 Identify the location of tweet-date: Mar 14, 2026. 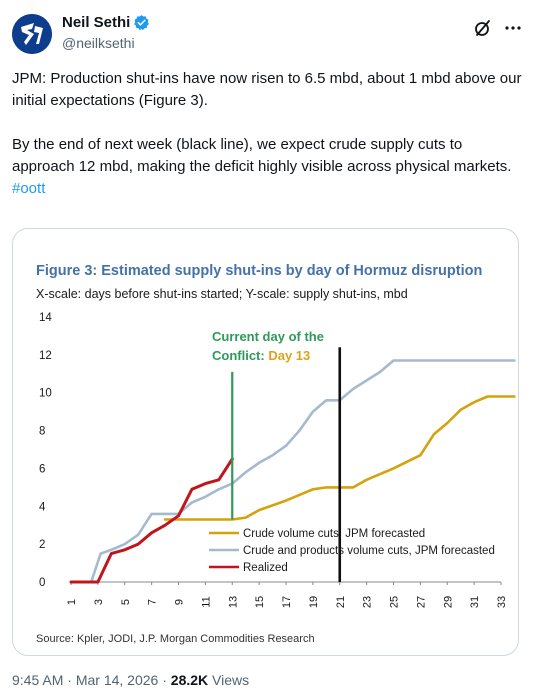
(117, 680).